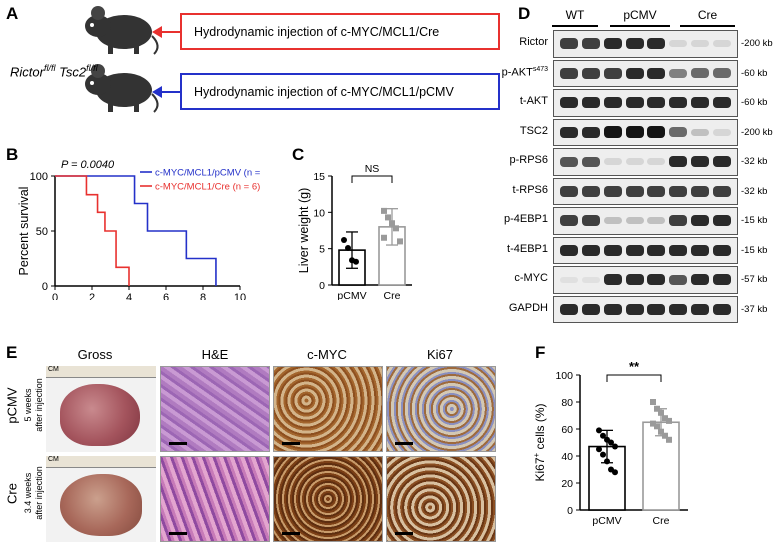 The height and width of the screenshot is (544, 775). What do you see at coordinates (540, 352) in the screenshot?
I see `panel-label-f: F` at bounding box center [540, 352].